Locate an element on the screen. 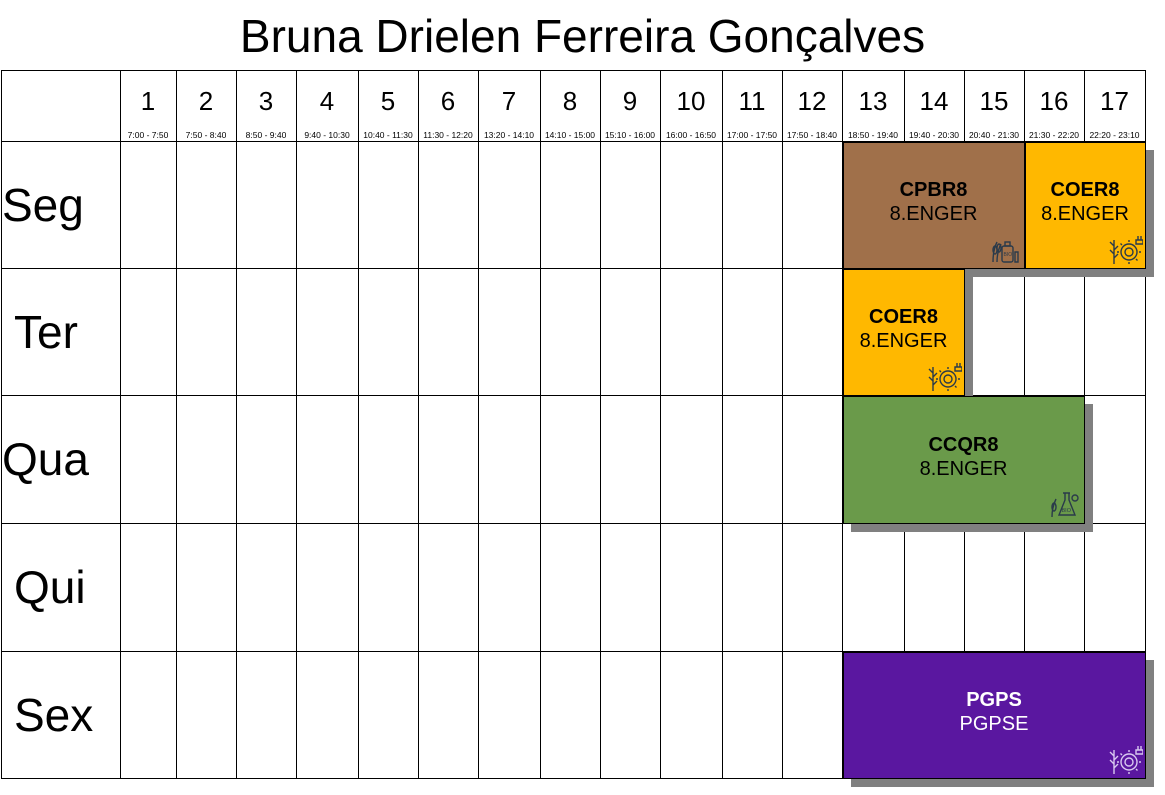 The height and width of the screenshot is (795, 1165). period-number: 11 is located at coordinates (752, 101).